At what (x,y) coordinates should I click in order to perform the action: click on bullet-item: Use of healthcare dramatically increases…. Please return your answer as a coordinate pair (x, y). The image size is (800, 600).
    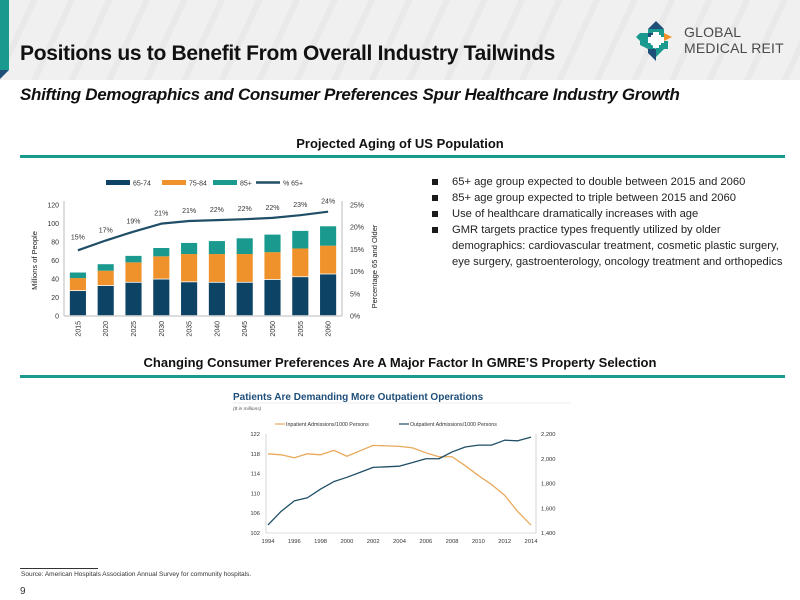
    Looking at the image, I should click on (610, 214).